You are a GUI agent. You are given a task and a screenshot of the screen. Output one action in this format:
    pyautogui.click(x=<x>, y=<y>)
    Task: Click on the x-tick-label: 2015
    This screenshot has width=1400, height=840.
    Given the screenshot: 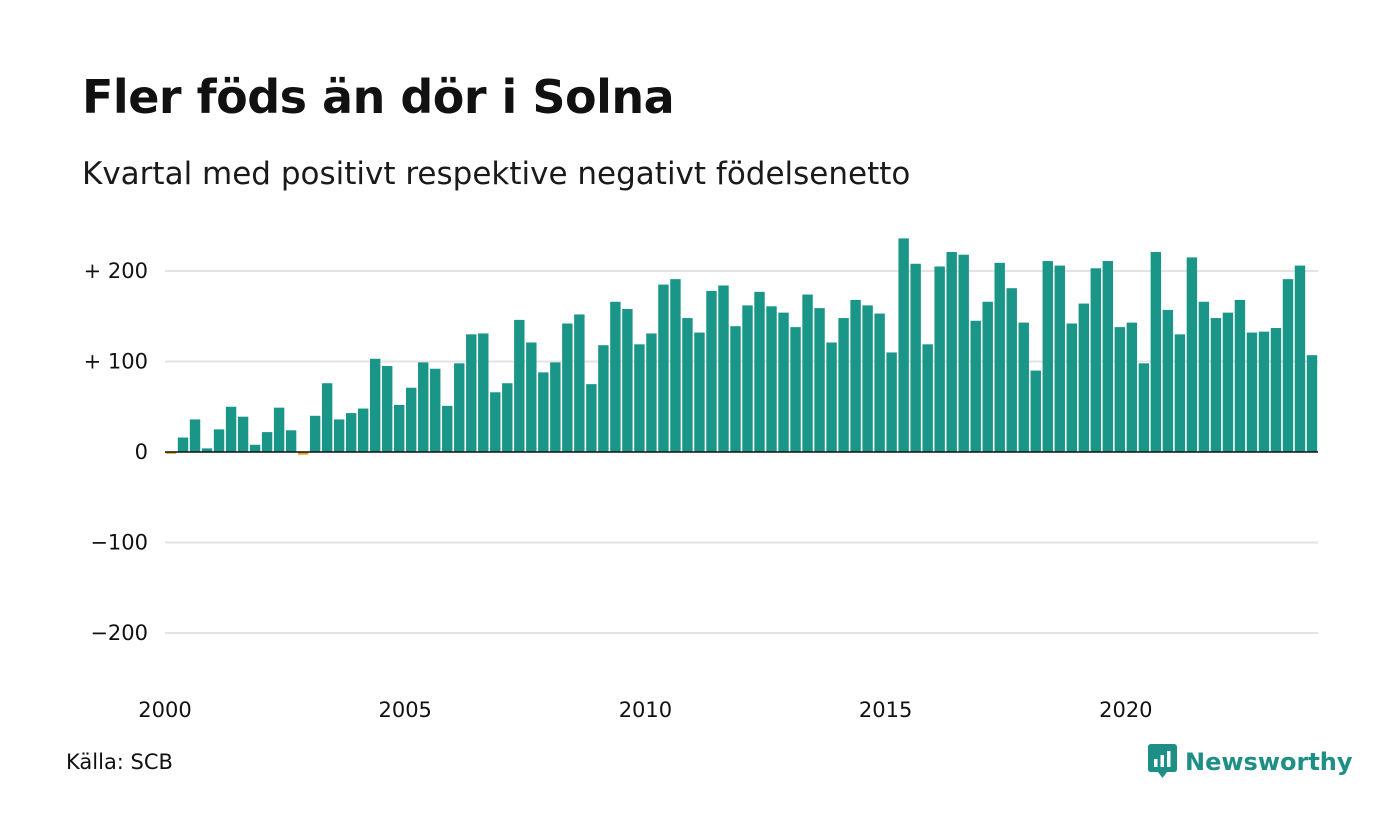 What is the action you would take?
    pyautogui.click(x=885, y=710)
    